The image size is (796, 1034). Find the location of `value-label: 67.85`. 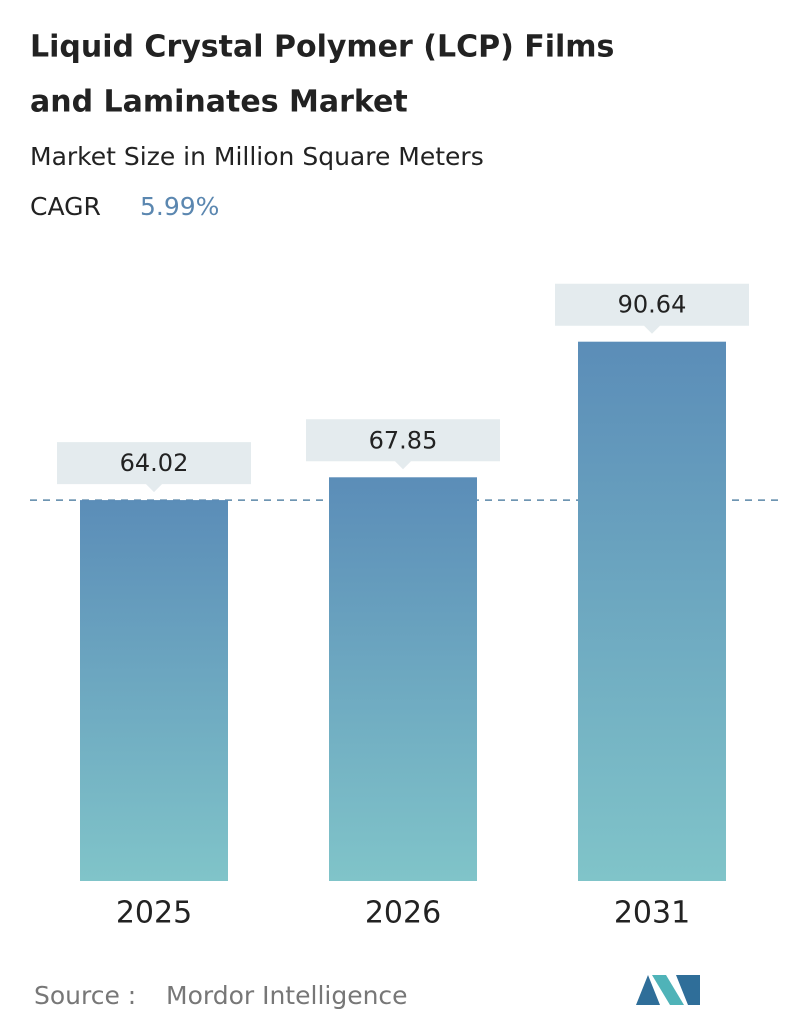

value-label: 67.85 is located at coordinates (403, 440).